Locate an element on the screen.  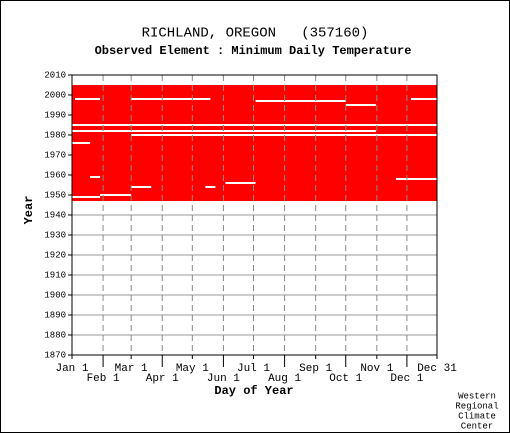
y-tick-label: 1990 is located at coordinates (55, 115).